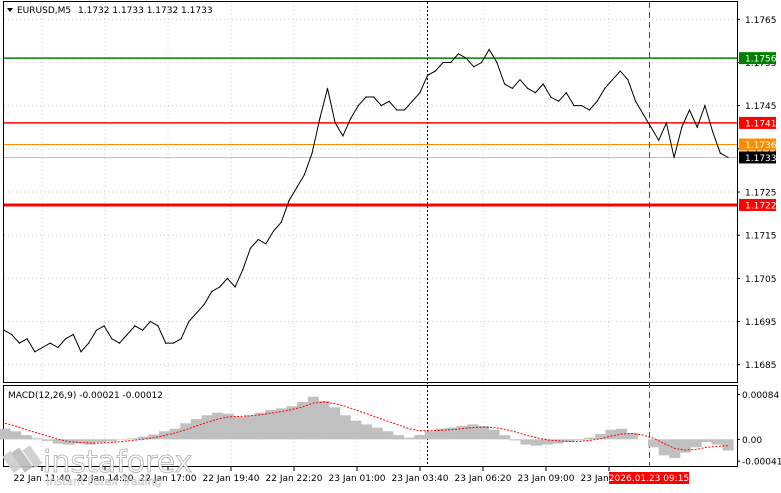 The image size is (781, 493). What do you see at coordinates (294, 479) in the screenshot?
I see `x-tick-label: 22 Jan 22:20` at bounding box center [294, 479].